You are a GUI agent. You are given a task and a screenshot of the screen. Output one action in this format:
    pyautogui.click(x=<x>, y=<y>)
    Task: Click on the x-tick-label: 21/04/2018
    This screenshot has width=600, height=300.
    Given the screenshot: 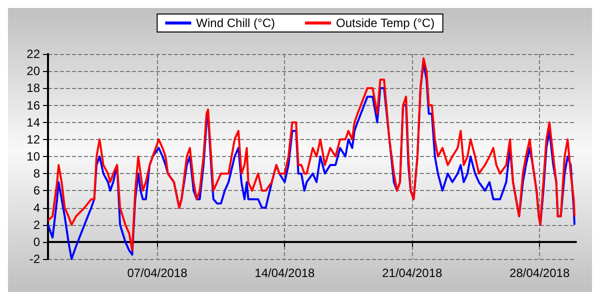 What is the action you would take?
    pyautogui.click(x=412, y=273)
    